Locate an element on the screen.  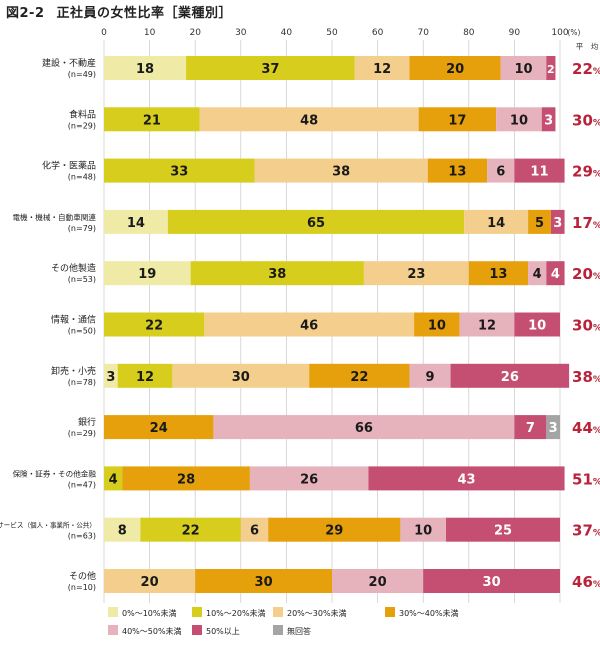
data-label: 65 is located at coordinates (316, 223).